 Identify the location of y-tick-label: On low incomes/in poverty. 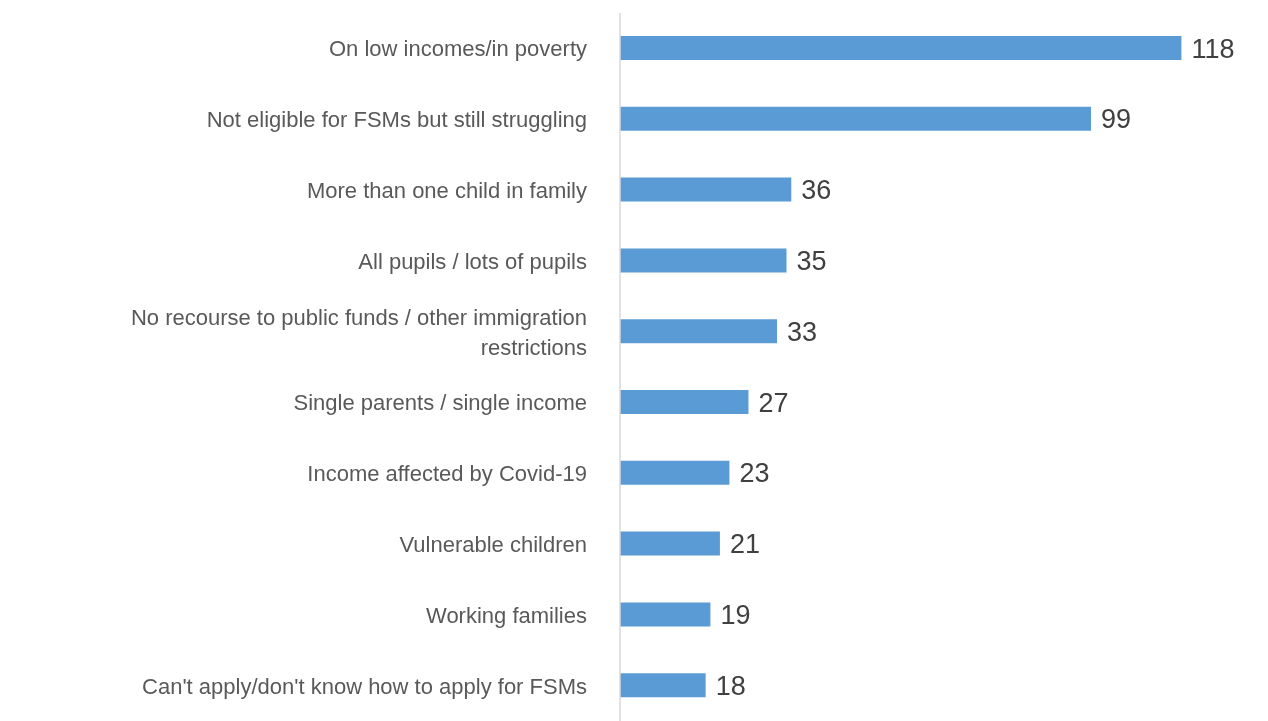
(458, 48).